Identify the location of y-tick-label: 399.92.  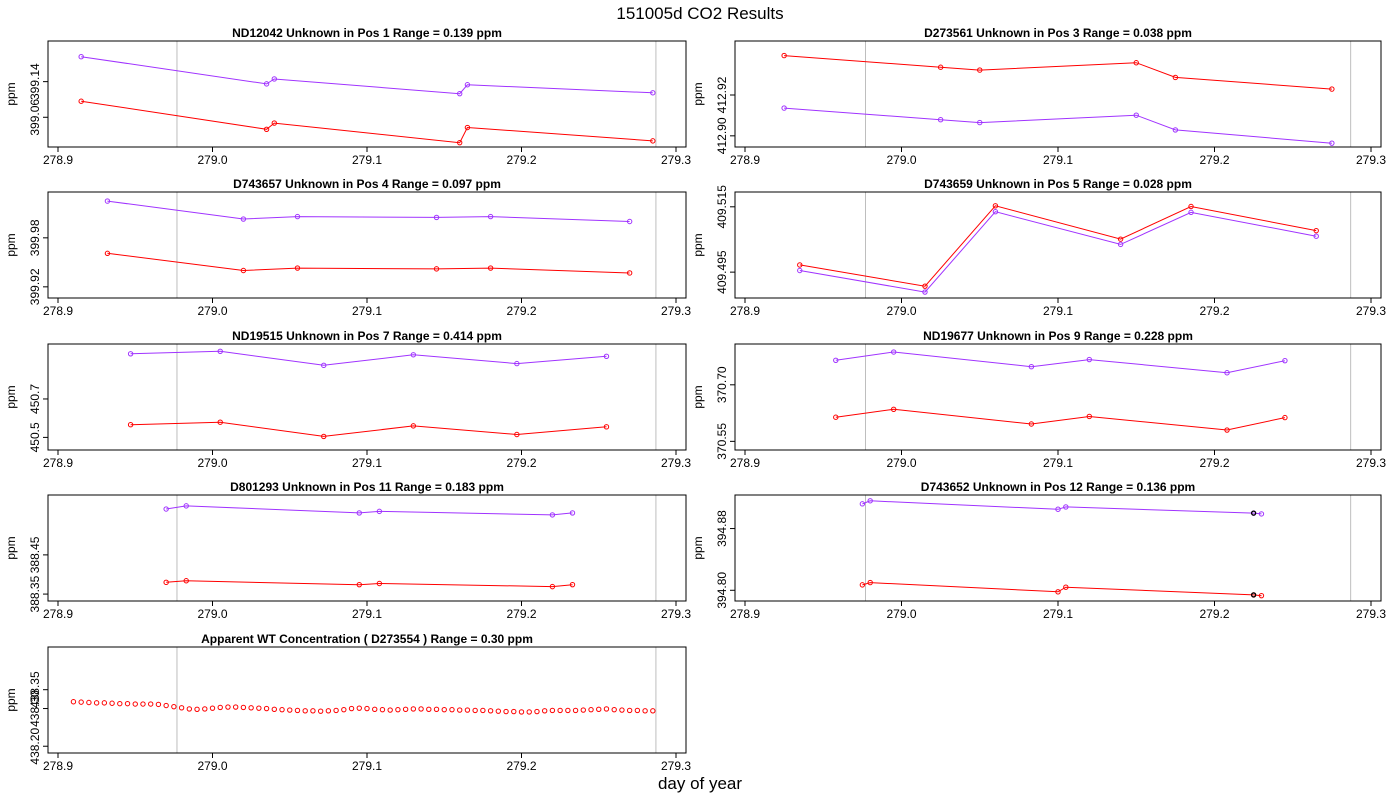
(35, 286).